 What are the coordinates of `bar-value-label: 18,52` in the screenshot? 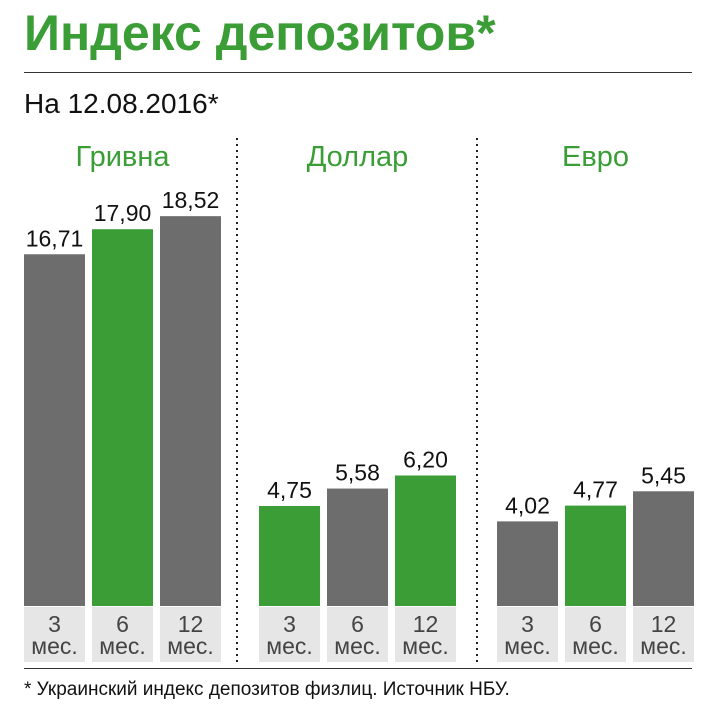 It's located at (191, 200).